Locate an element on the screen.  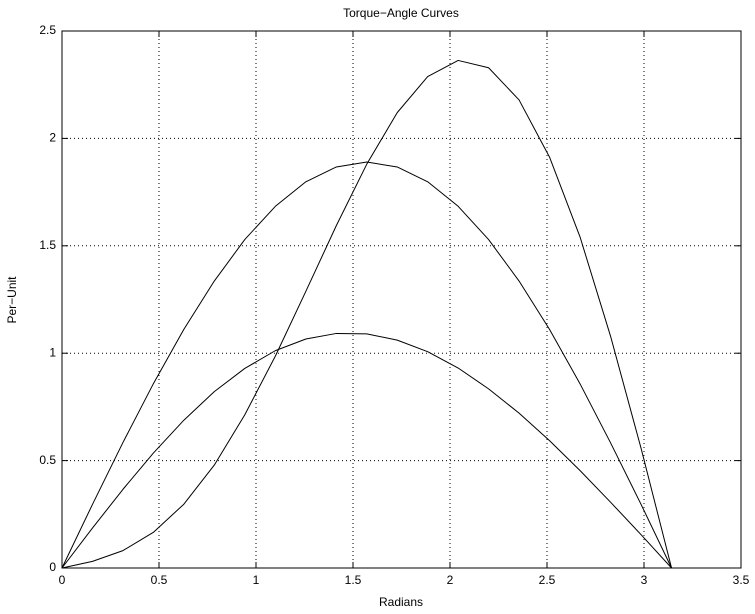
x-tick-label: 0 is located at coordinates (62, 580).